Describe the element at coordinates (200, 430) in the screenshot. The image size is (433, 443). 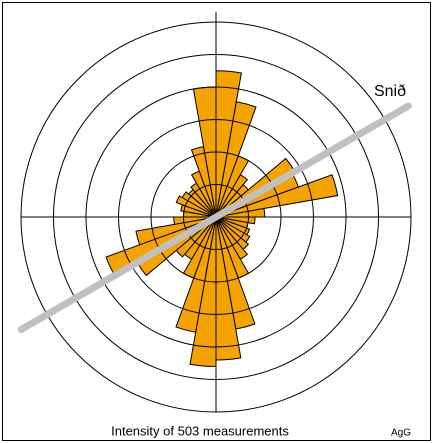
I see `caption: Intensity of 503 measurements` at that location.